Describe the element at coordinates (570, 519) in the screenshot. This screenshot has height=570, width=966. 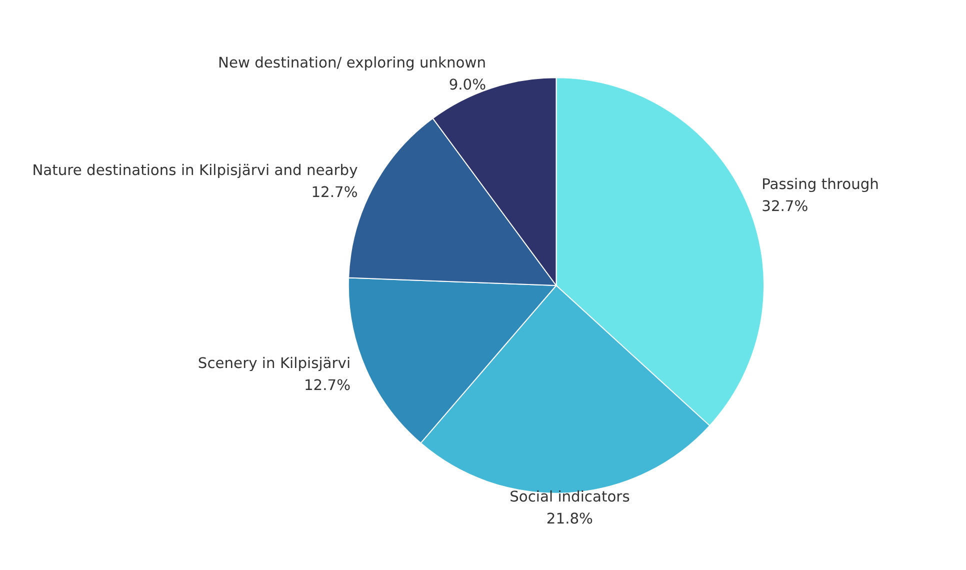
I see `data-label: 21.8%` at that location.